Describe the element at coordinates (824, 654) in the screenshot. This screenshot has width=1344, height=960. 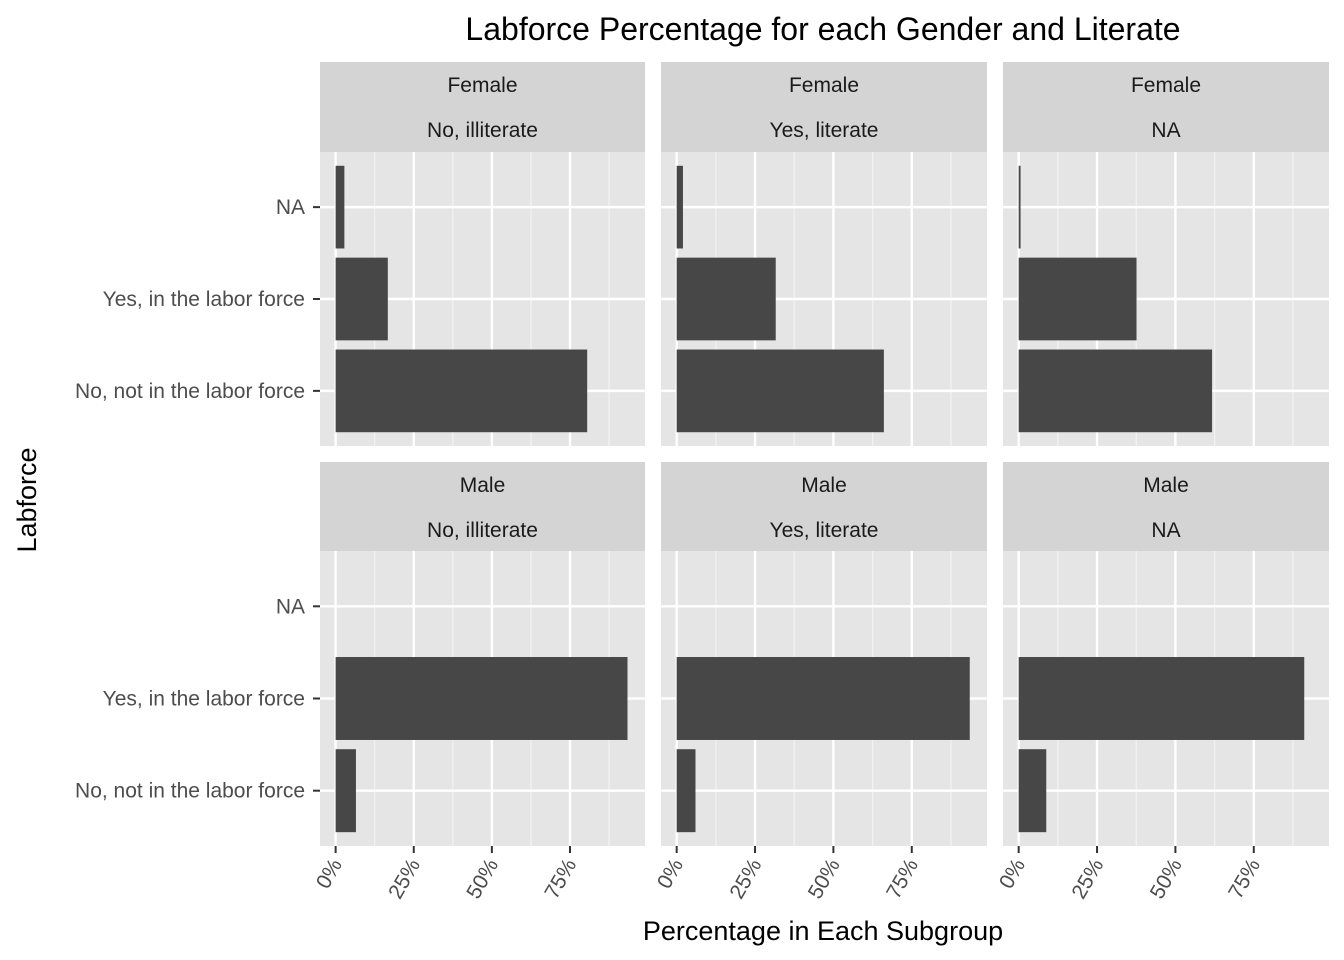
I see `facet-panel: Male Yes, literate` at that location.